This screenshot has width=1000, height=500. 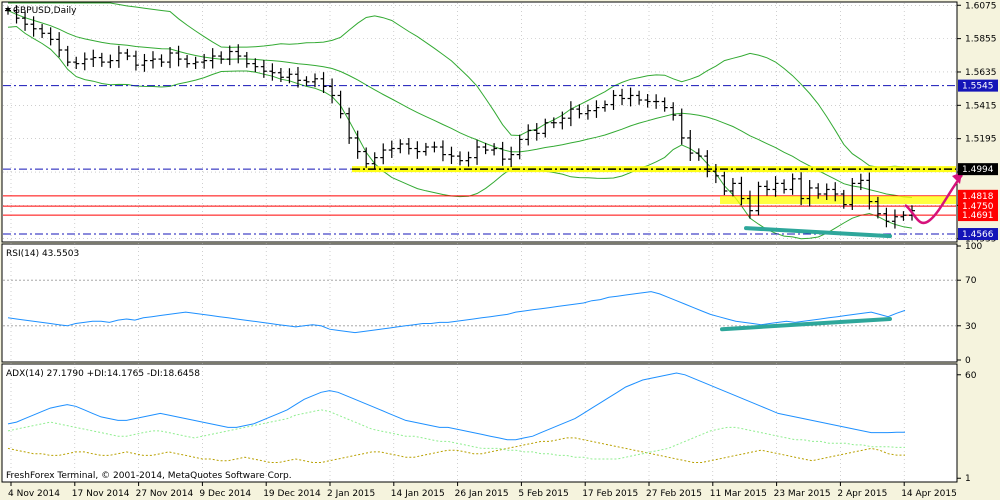 I want to click on price-tag: 1.4994, so click(x=978, y=169).